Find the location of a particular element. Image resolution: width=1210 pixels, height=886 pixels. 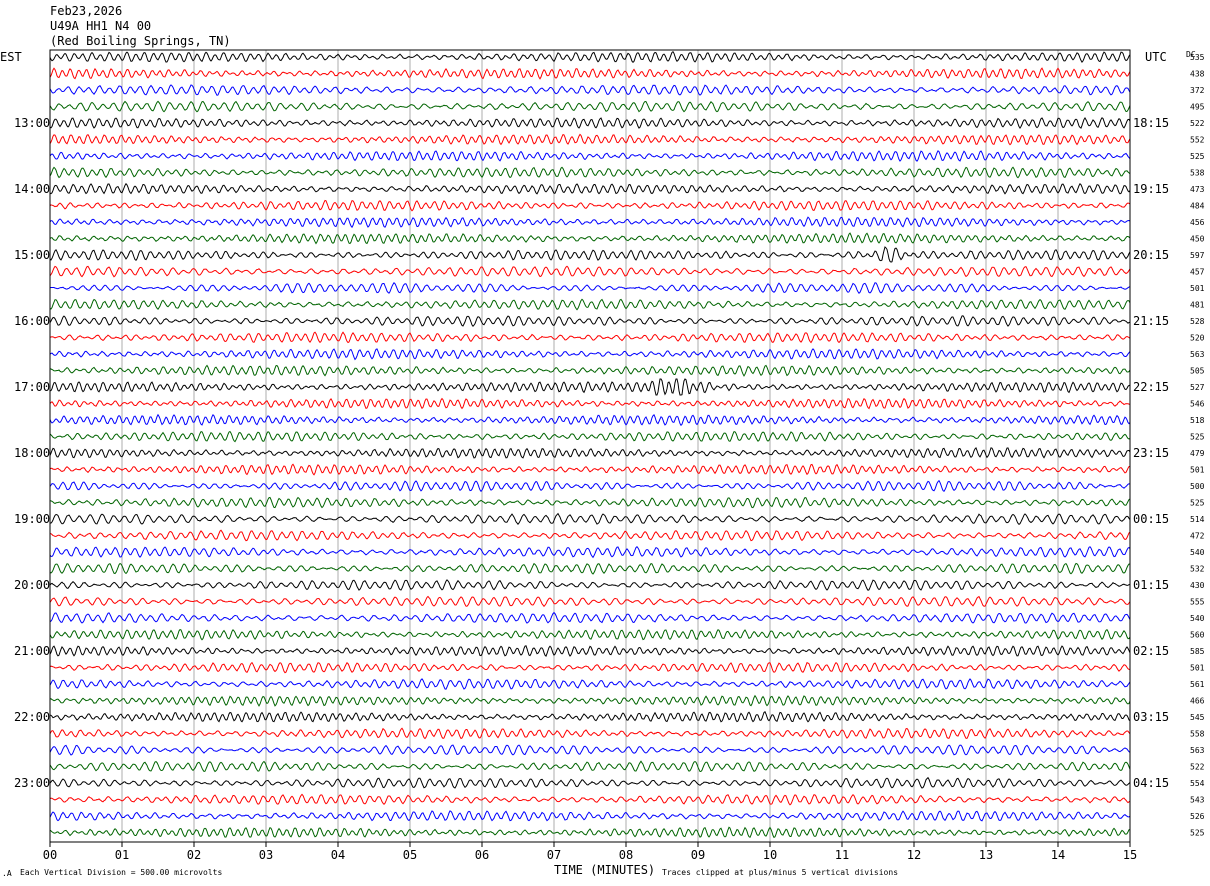

x-tick-label: 04 is located at coordinates (338, 855).